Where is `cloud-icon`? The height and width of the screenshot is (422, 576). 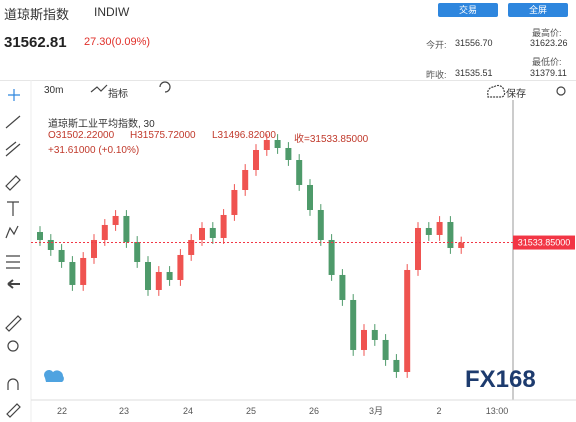
cloud-icon is located at coordinates (54, 376).